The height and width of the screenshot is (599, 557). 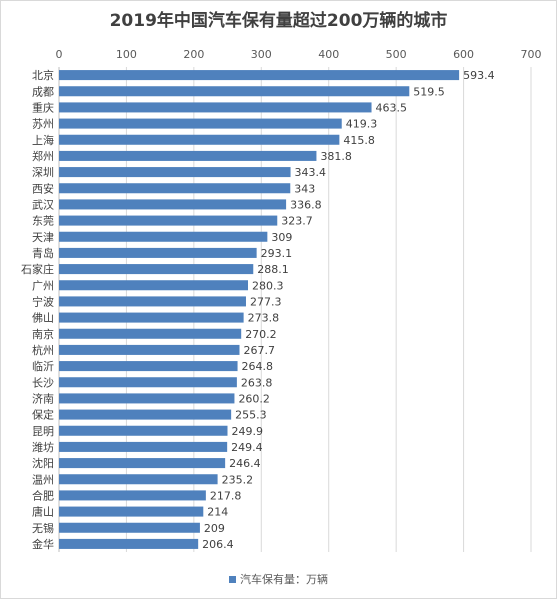 I want to click on x-tick-label: 100, so click(x=126, y=54).